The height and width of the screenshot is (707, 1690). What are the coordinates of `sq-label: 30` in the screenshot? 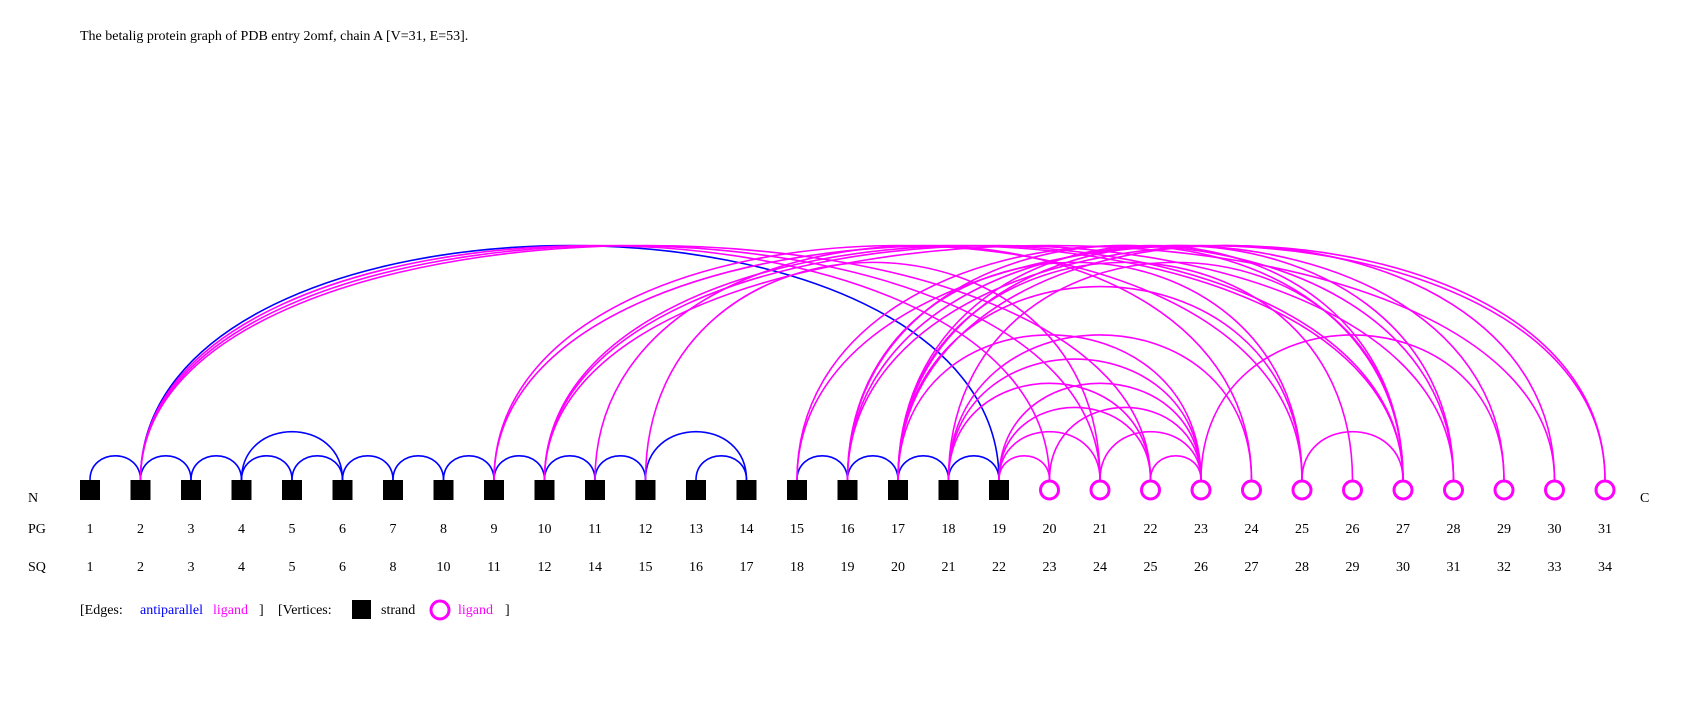 It's located at (1403, 567).